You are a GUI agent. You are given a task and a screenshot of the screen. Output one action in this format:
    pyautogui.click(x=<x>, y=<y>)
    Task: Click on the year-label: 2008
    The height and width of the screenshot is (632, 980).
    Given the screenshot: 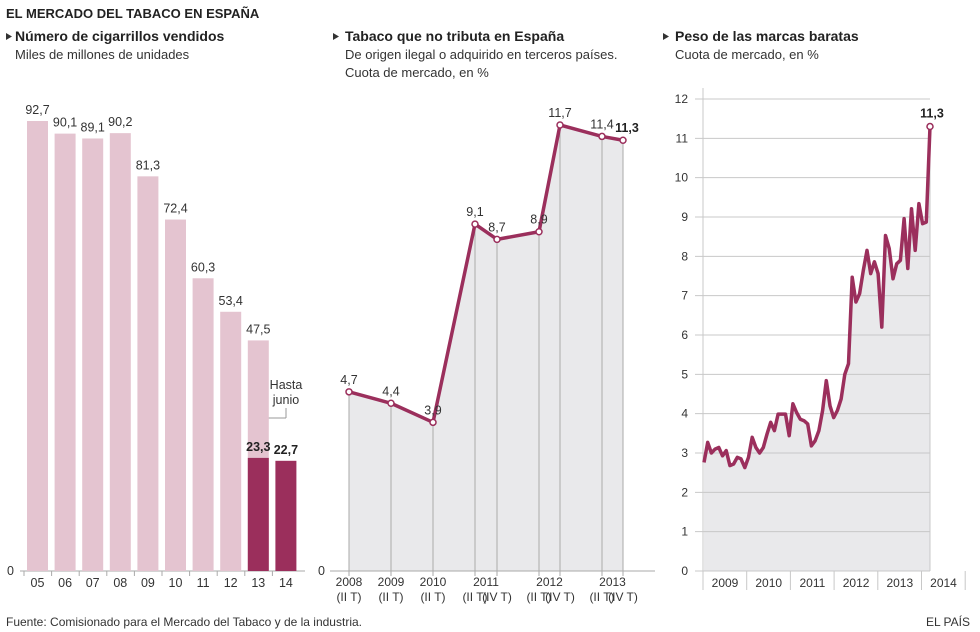 What is the action you would take?
    pyautogui.click(x=349, y=582)
    